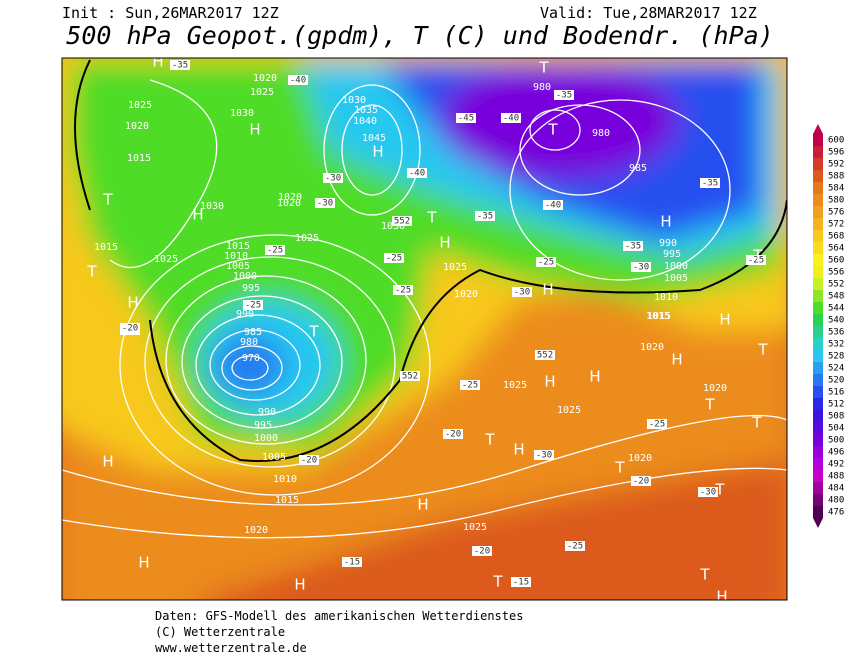  Describe the element at coordinates (676, 266) in the screenshot. I see `isobar-label: 1000` at that location.